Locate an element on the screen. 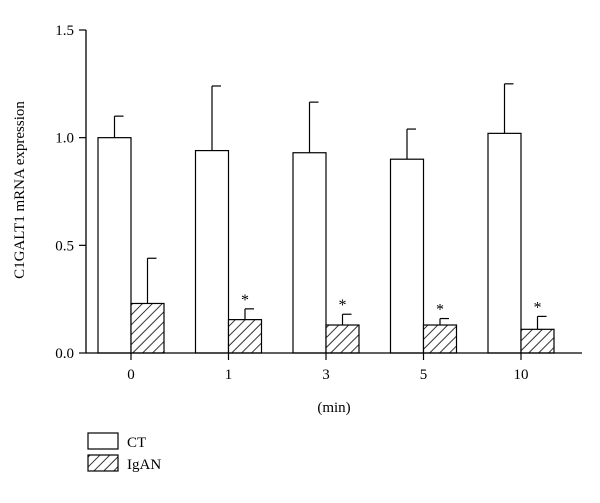 The width and height of the screenshot is (600, 503). x-tick-label: 1 is located at coordinates (229, 375).